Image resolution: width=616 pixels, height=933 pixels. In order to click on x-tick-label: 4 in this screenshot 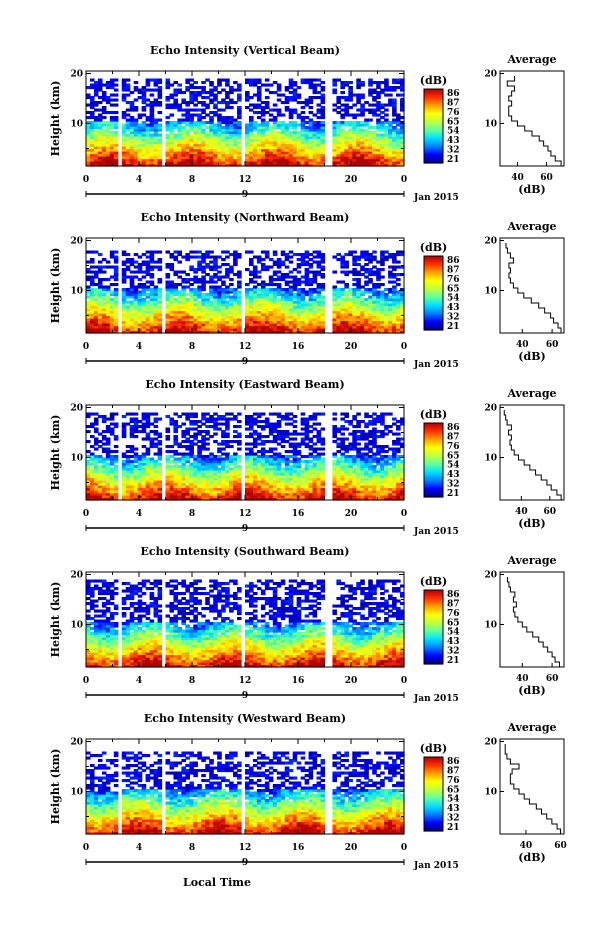, I will do `click(139, 347)`.